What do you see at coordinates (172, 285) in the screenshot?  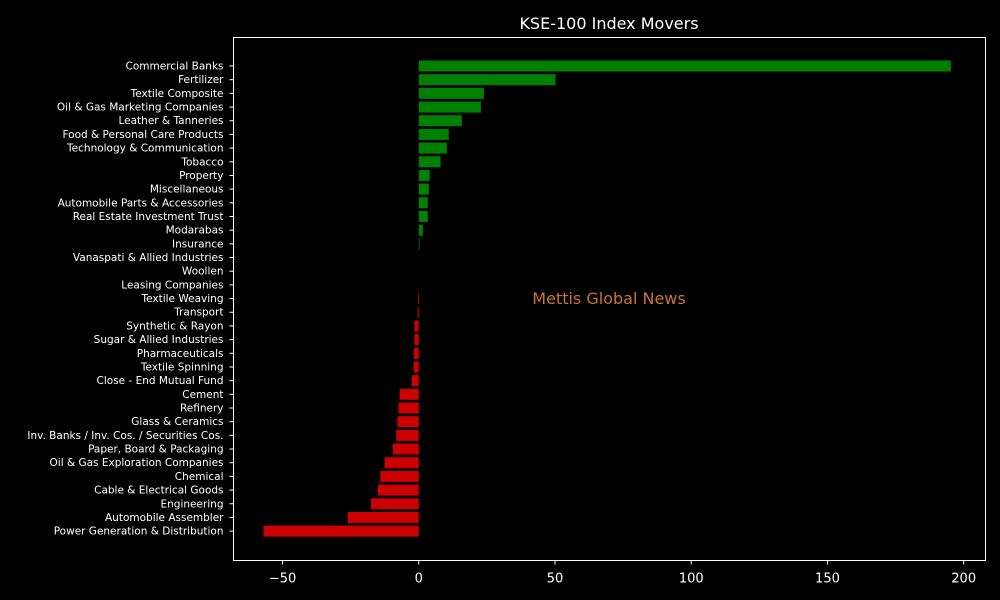 I see `category-label-16: Leasing Companies` at bounding box center [172, 285].